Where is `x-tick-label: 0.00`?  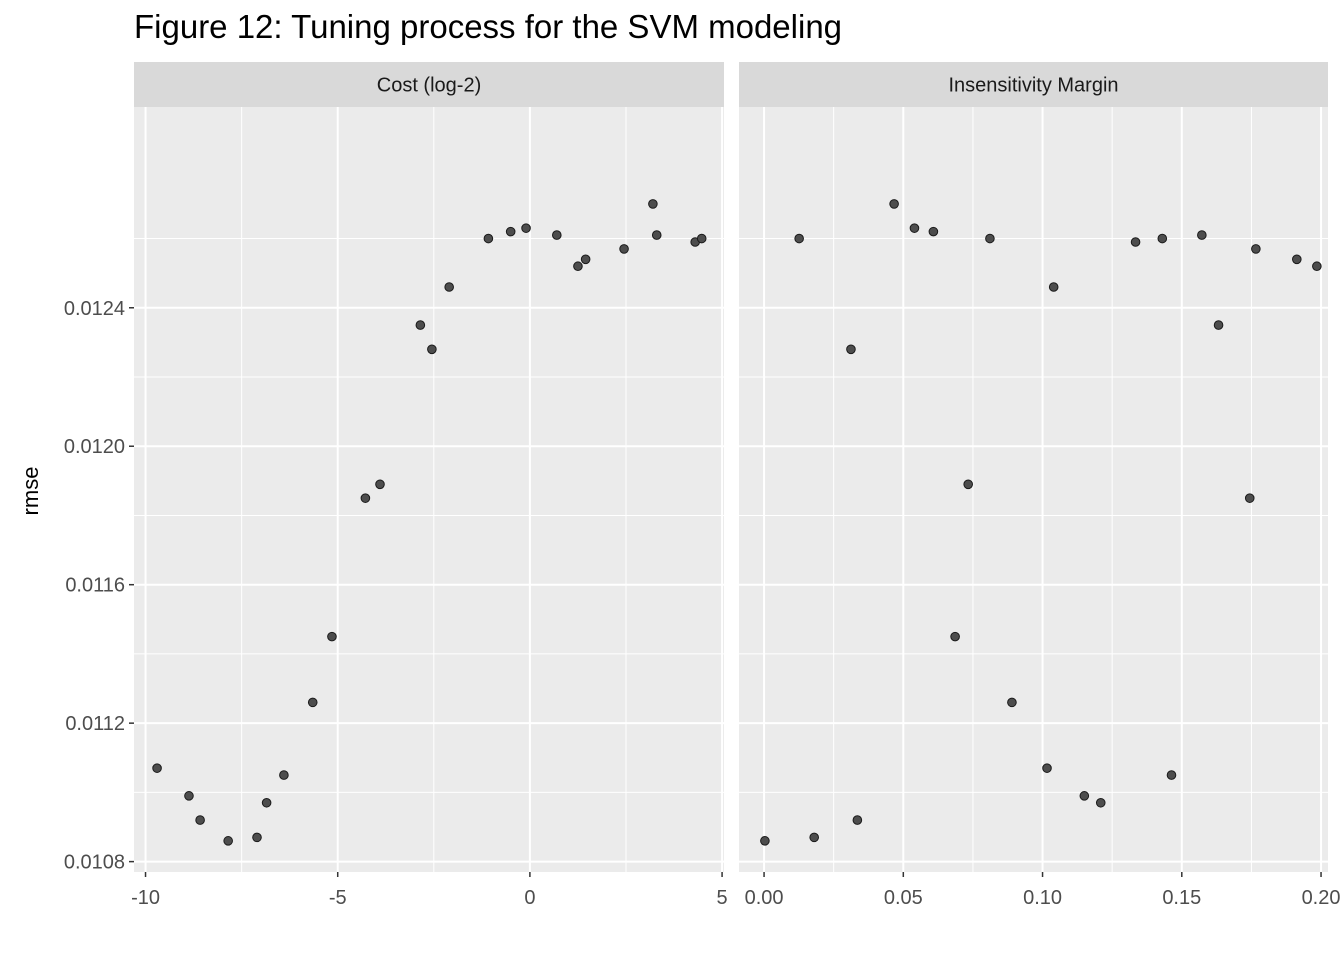 x-tick-label: 0.00 is located at coordinates (764, 898).